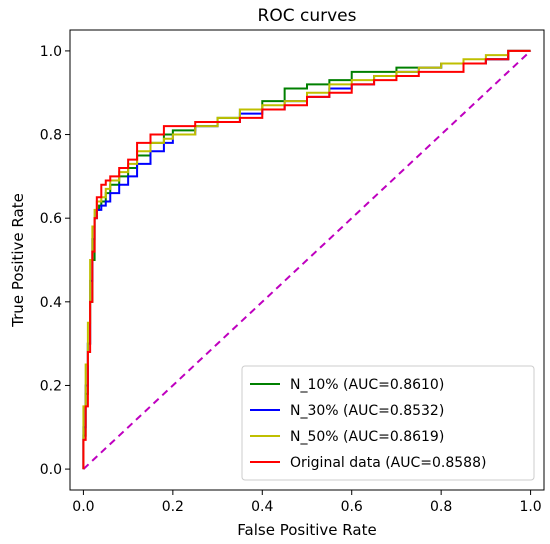 The width and height of the screenshot is (550, 544). Describe the element at coordinates (306, 530) in the screenshot. I see `x-axis-title: False Positive Rate` at that location.